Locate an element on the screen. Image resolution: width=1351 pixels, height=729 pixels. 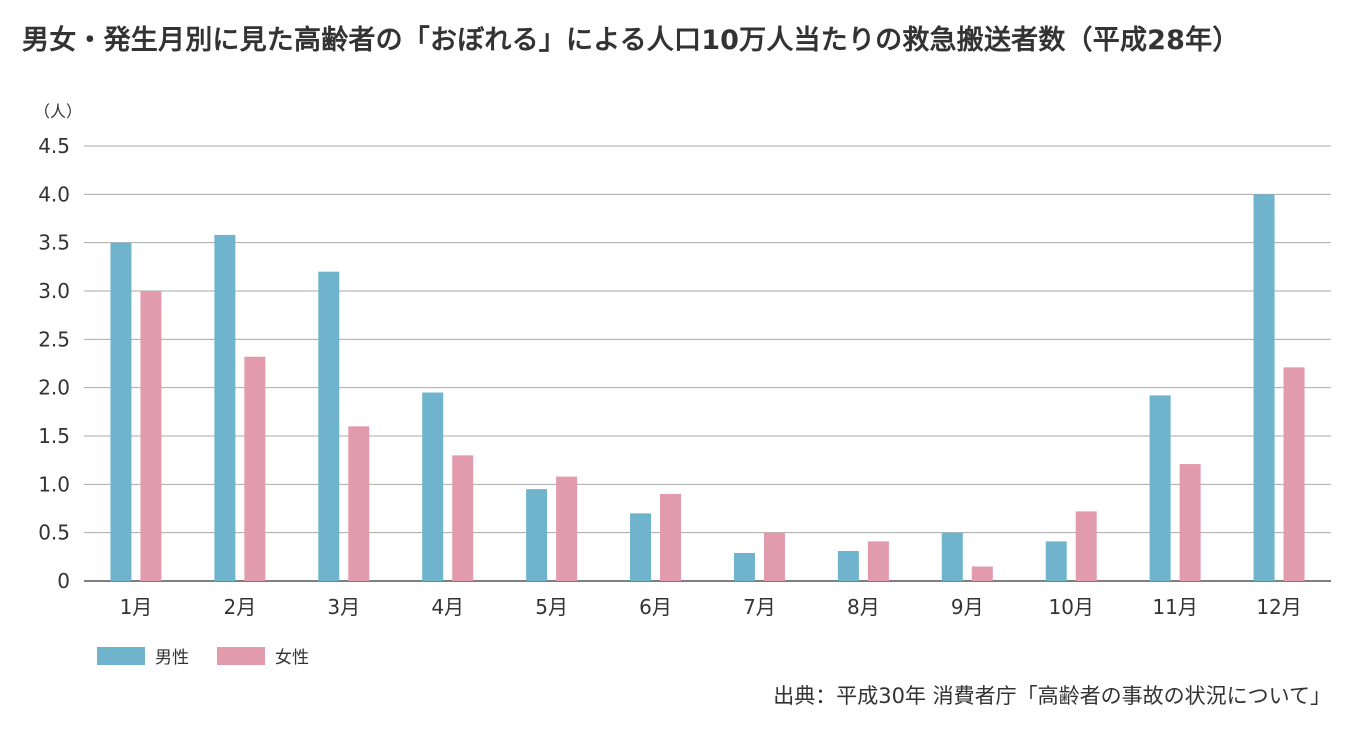
legend-label-male: 男性 is located at coordinates (172, 658).